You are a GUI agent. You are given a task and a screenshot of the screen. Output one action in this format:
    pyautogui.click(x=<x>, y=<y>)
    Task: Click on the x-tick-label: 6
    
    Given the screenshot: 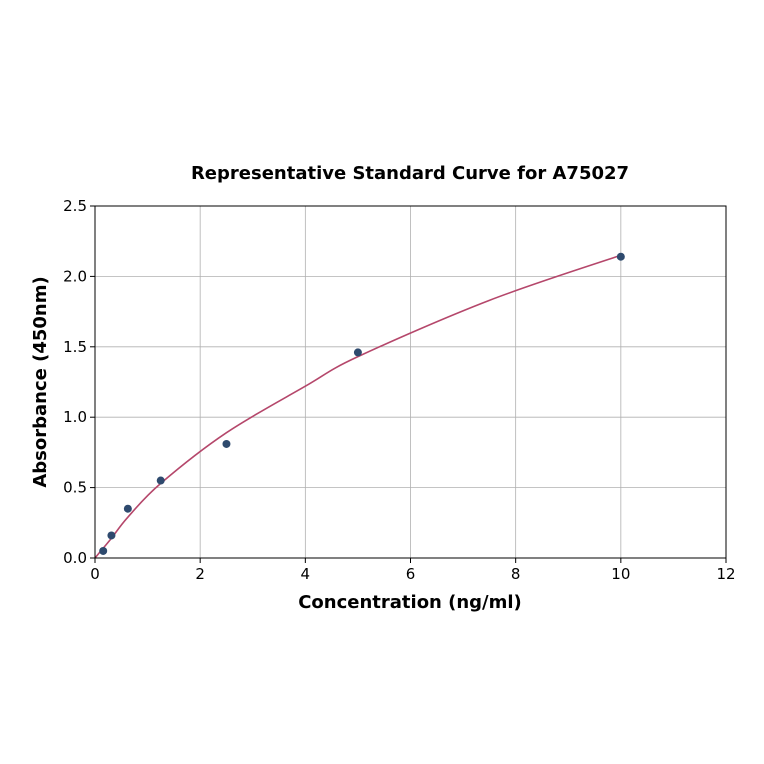 What is the action you would take?
    pyautogui.click(x=411, y=574)
    